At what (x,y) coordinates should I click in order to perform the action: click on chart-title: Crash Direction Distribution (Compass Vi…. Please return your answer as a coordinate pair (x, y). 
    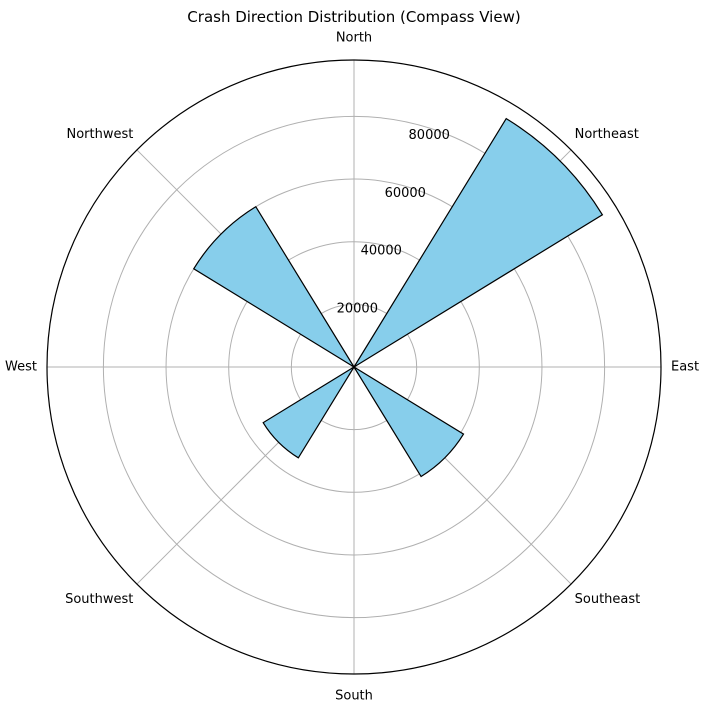
    Looking at the image, I should click on (353, 17).